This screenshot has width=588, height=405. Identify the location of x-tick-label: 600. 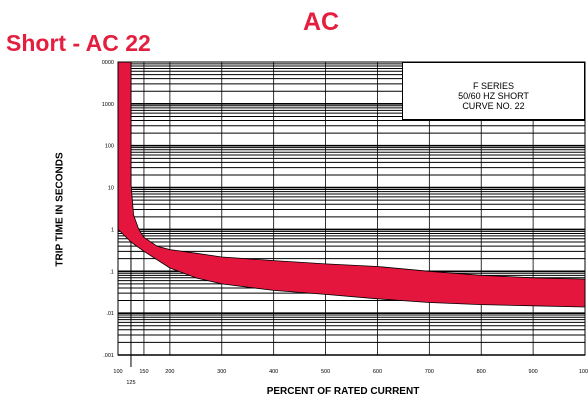
(377, 372).